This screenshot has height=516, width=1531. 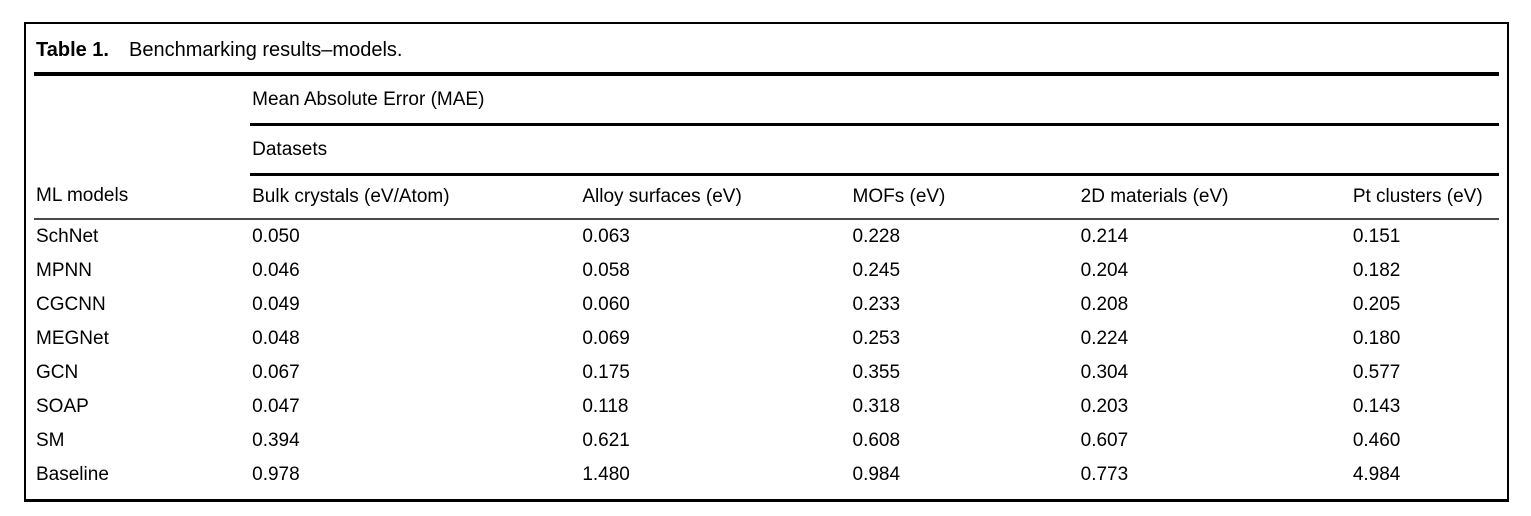 I want to click on value-cell: 0.175, so click(x=606, y=372).